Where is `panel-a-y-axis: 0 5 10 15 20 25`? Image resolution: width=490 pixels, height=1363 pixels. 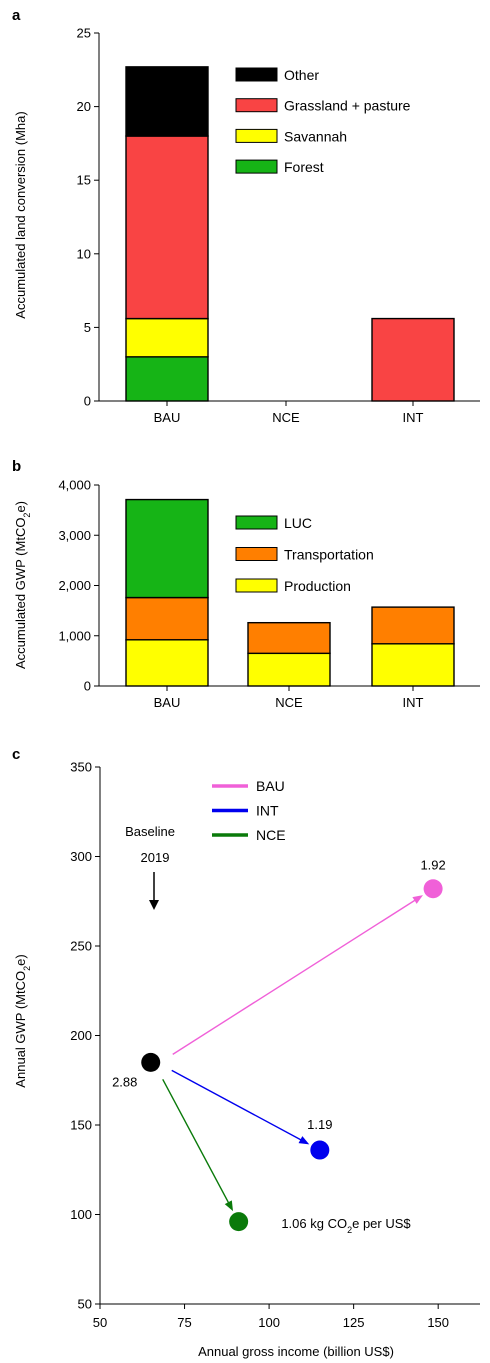
panel-a-y-axis: 0 5 10 15 20 25 is located at coordinates (88, 217).